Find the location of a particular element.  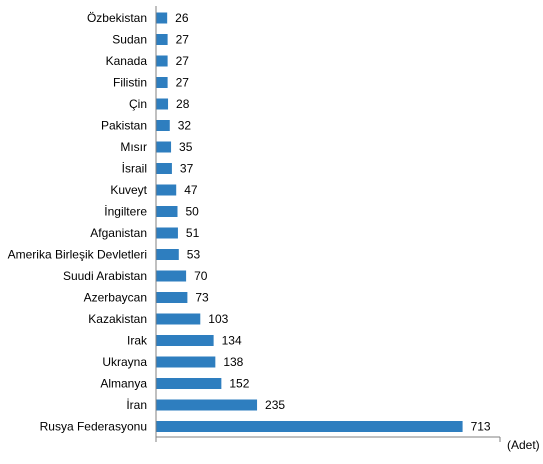

value-label-pakistan: 32 is located at coordinates (185, 126).